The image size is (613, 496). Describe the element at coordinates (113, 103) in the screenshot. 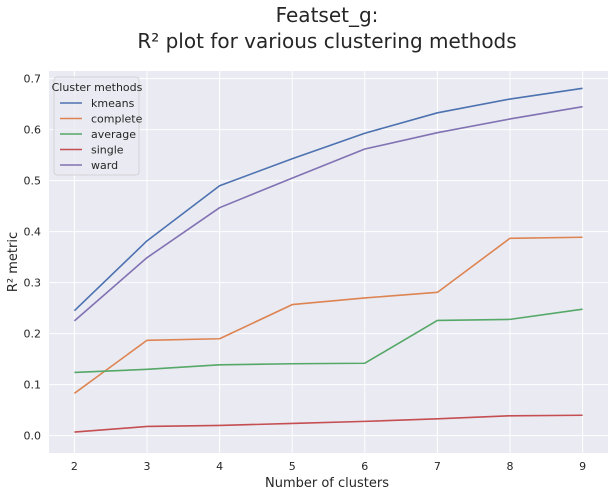

I see `legend-label-kmeans: kmeans` at that location.